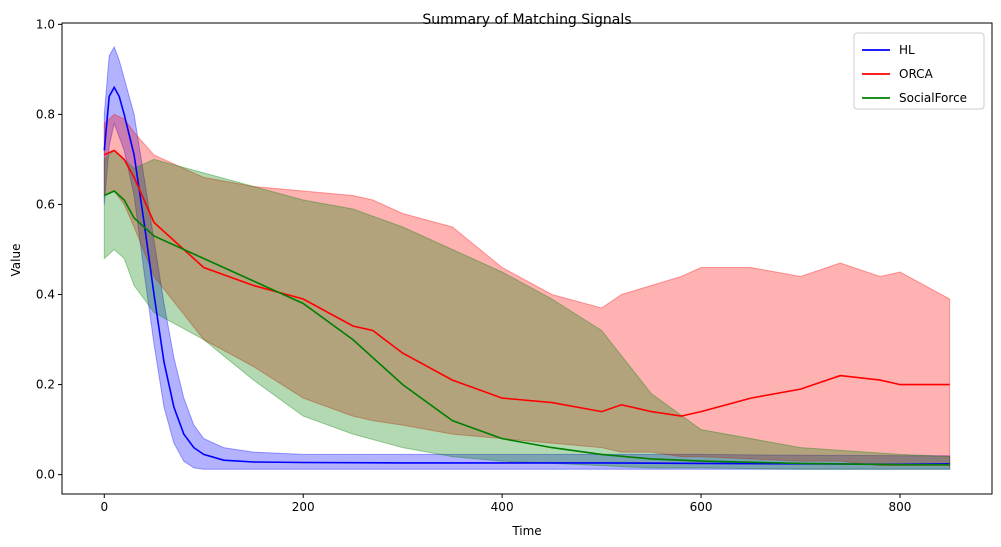 The width and height of the screenshot is (1001, 547). Describe the element at coordinates (45, 385) in the screenshot. I see `y-tick-label: 0.2` at that location.